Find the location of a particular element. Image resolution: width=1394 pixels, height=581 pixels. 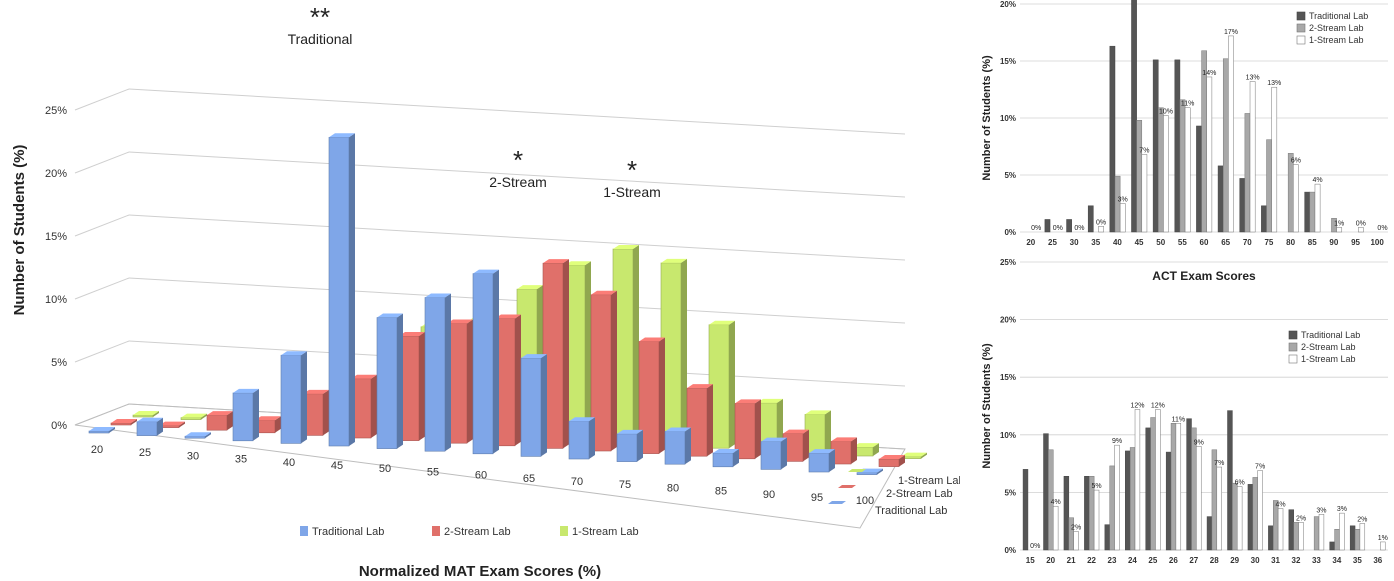

x-tick-label: 27 is located at coordinates (1193, 560).